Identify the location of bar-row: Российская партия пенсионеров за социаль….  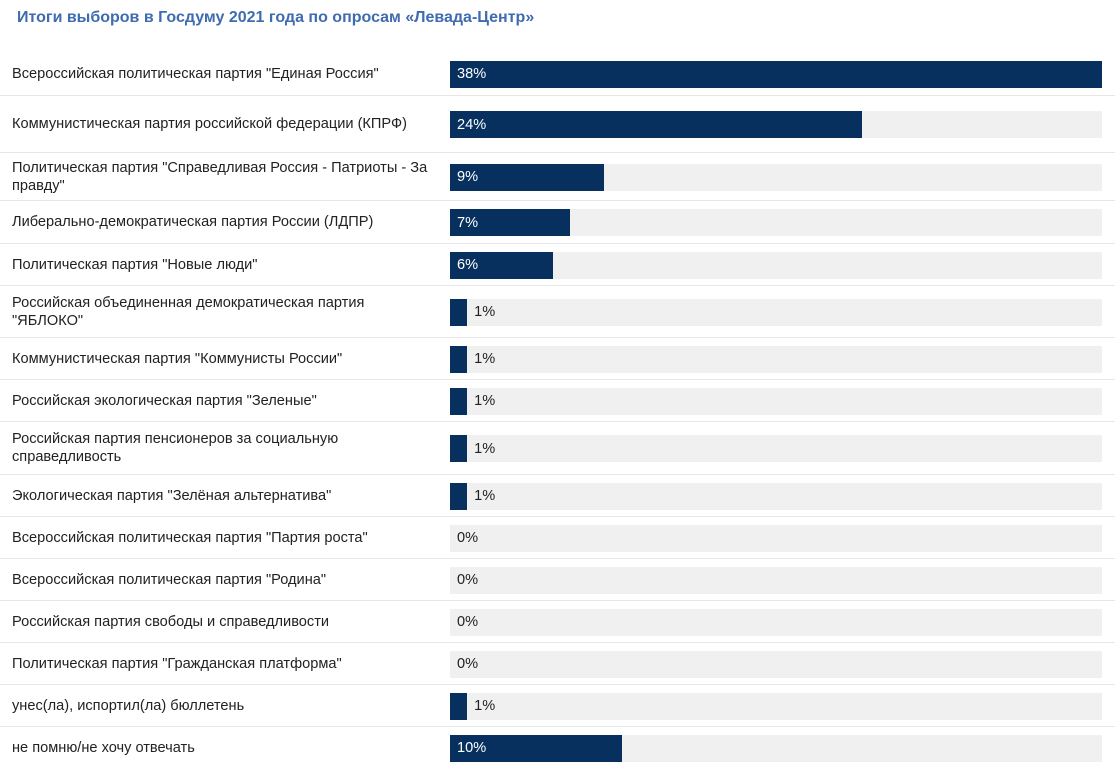
(557, 448).